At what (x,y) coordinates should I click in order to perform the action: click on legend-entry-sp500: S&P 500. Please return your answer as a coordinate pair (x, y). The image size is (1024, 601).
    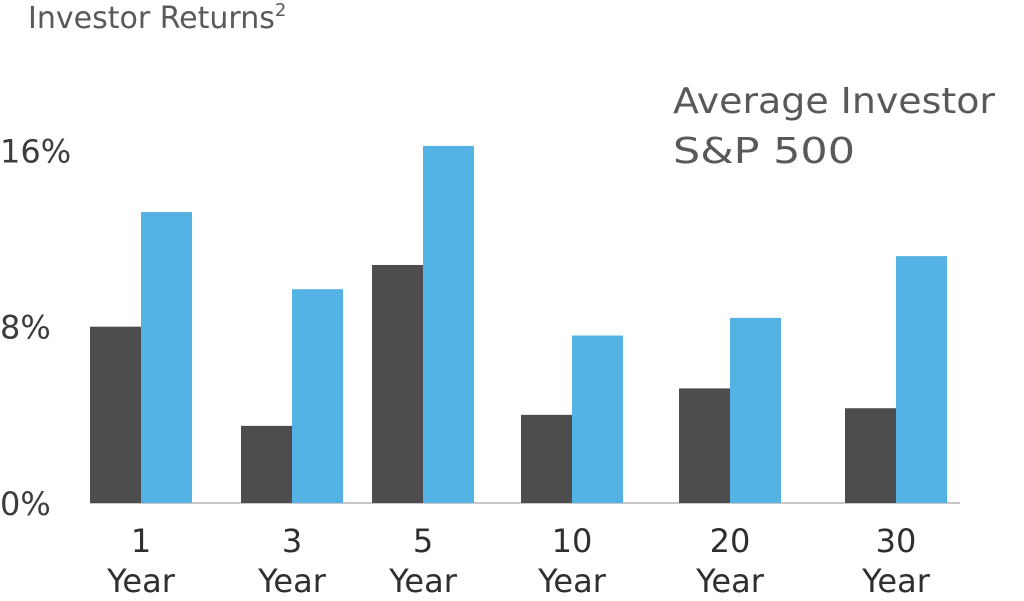
    Looking at the image, I should click on (764, 151).